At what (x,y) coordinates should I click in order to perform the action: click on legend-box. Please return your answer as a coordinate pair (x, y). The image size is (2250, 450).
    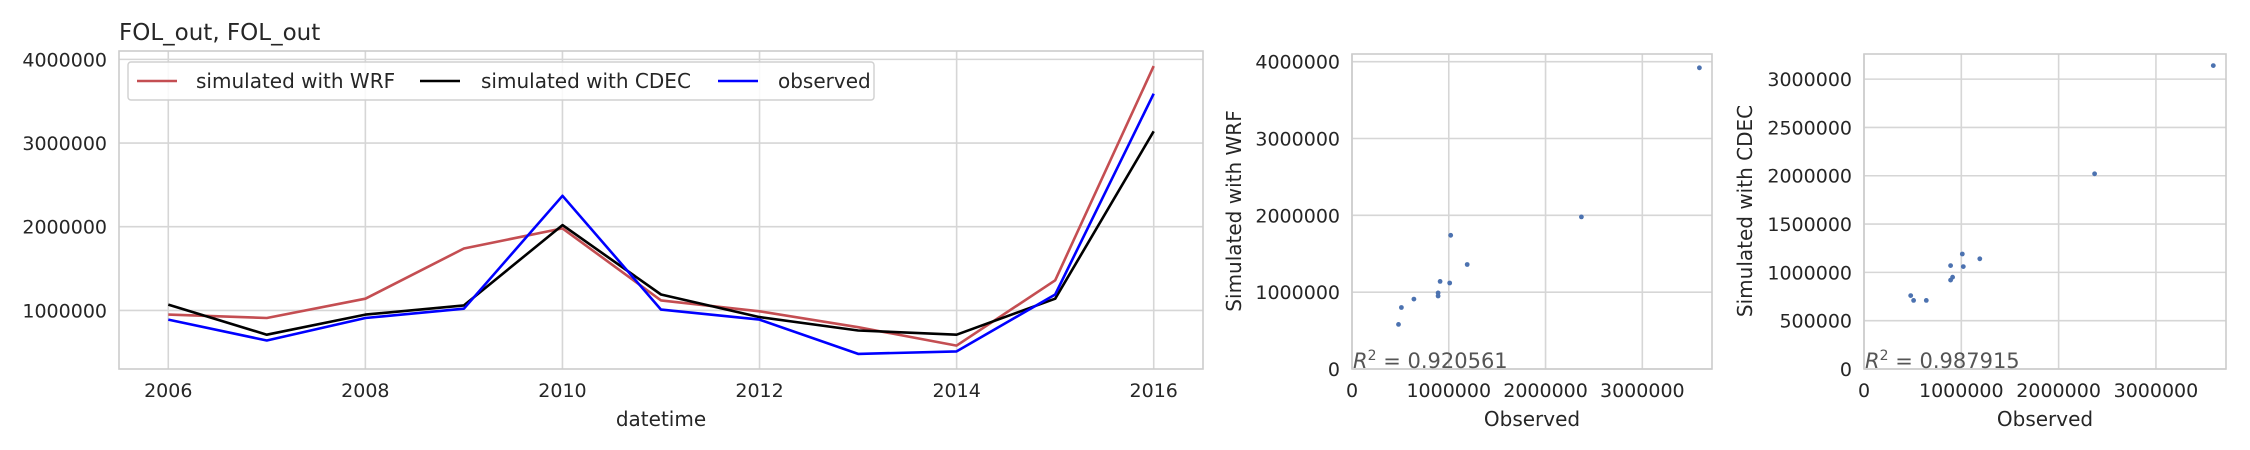
    Looking at the image, I should click on (501, 81).